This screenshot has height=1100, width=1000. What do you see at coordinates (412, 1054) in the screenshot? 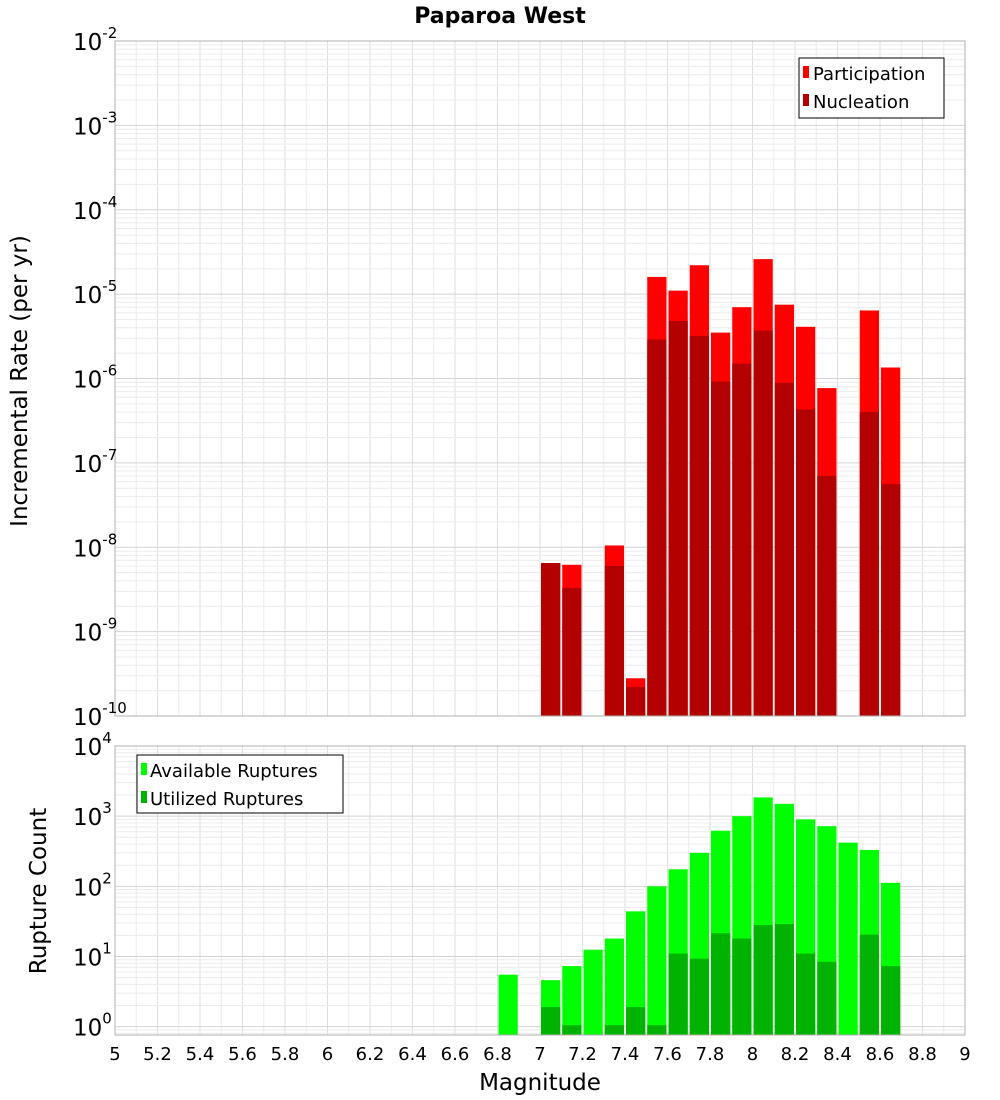
I see `x-tick-label: 6.4` at bounding box center [412, 1054].